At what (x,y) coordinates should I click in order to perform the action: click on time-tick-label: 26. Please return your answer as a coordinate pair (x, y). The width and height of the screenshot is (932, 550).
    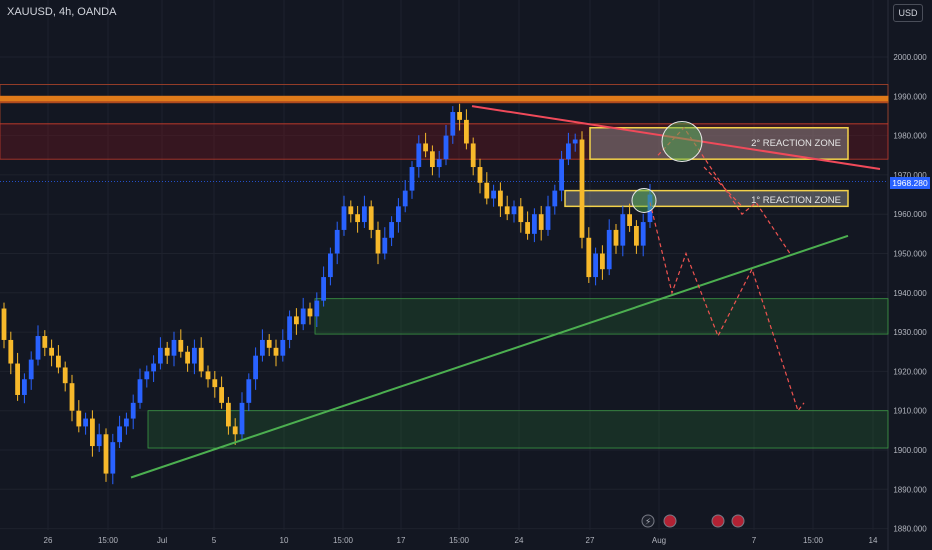
    Looking at the image, I should click on (48, 540).